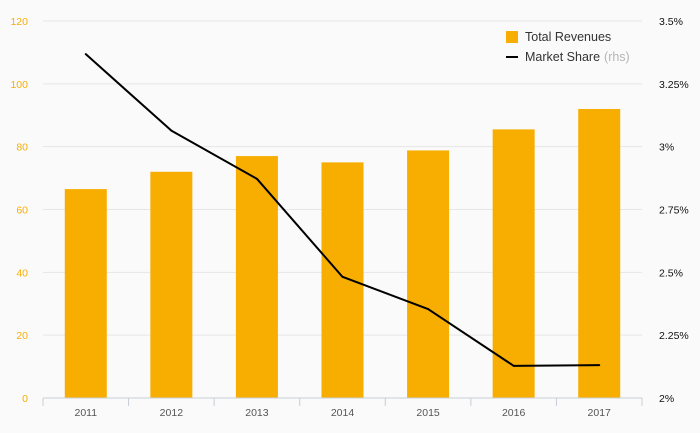 The image size is (700, 433). What do you see at coordinates (514, 413) in the screenshot?
I see `x-tick-label: 2016` at bounding box center [514, 413].